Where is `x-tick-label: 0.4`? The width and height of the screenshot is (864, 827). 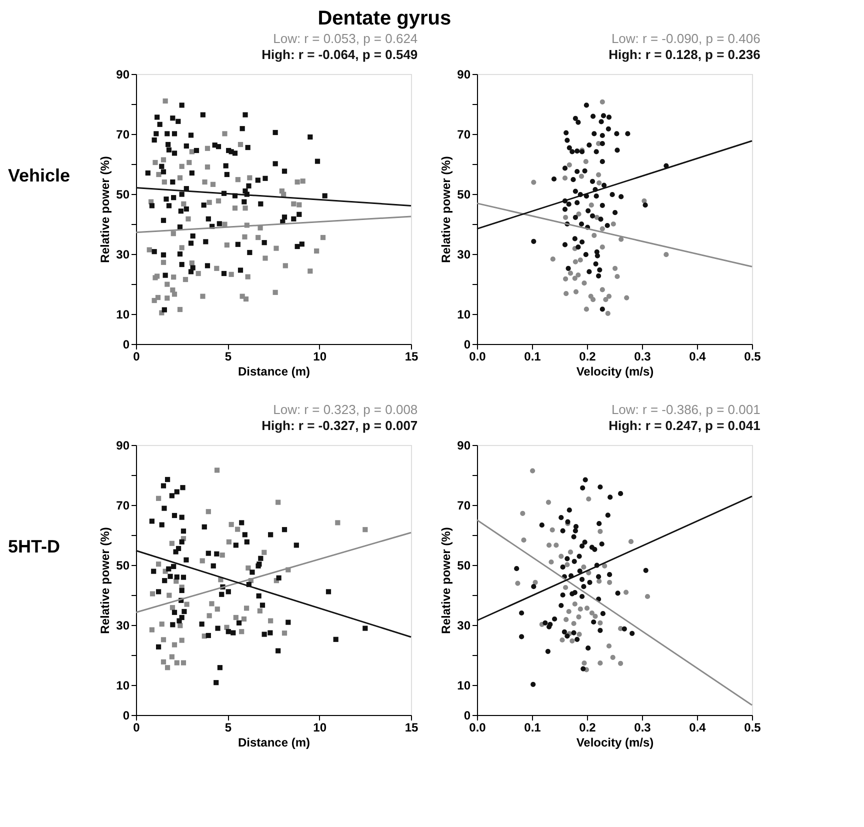 x-tick-label: 0.4 is located at coordinates (697, 357).